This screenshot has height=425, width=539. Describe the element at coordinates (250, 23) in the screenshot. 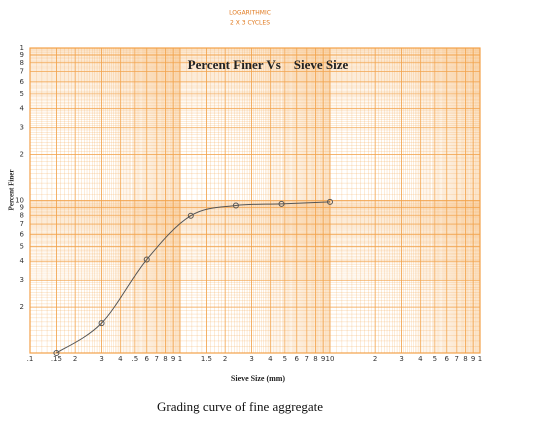

I see `annotation: 2 X 3 CYCLES` at that location.